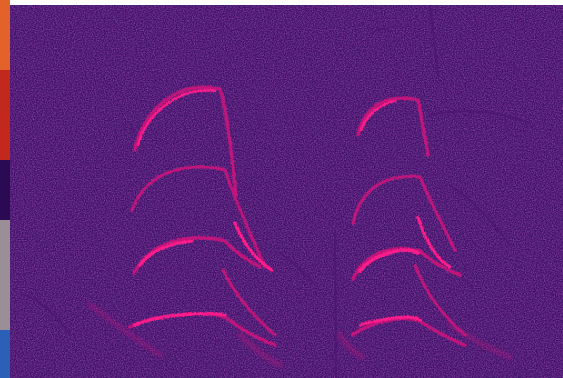 Image resolution: width=563 pixels, height=378 pixels. I want to click on harmonic-3-call-1-tail, so click(253, 246).